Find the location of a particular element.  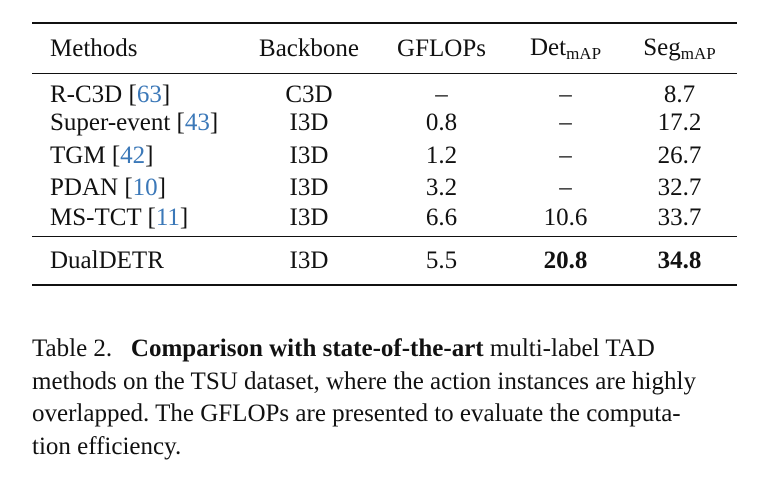

header-gflops: GFLOPs is located at coordinates (441, 48).